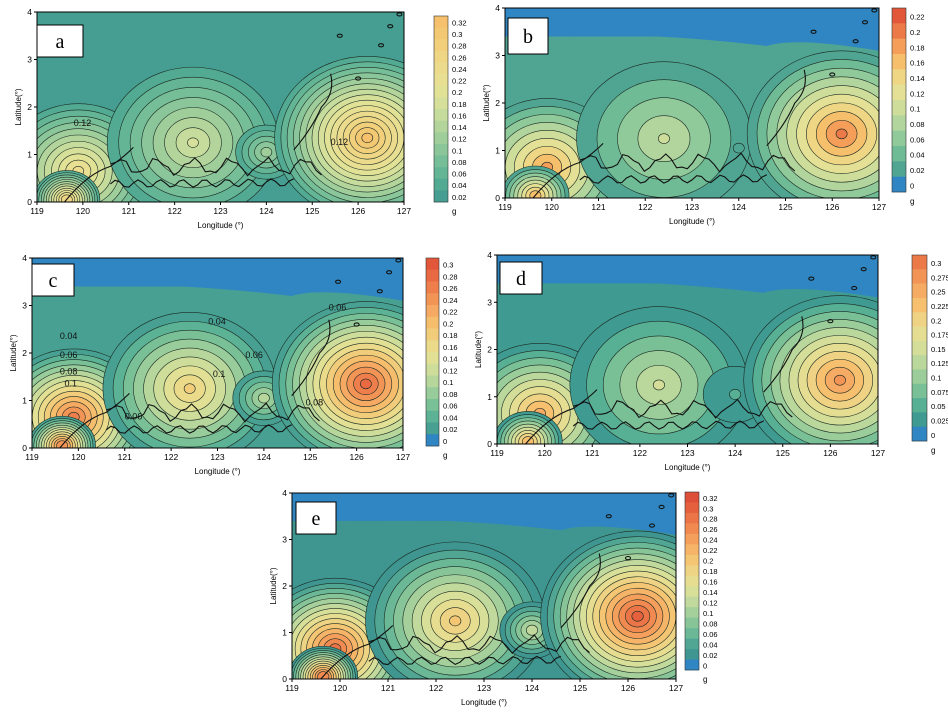  I want to click on x-tick-label: 127, so click(676, 688).